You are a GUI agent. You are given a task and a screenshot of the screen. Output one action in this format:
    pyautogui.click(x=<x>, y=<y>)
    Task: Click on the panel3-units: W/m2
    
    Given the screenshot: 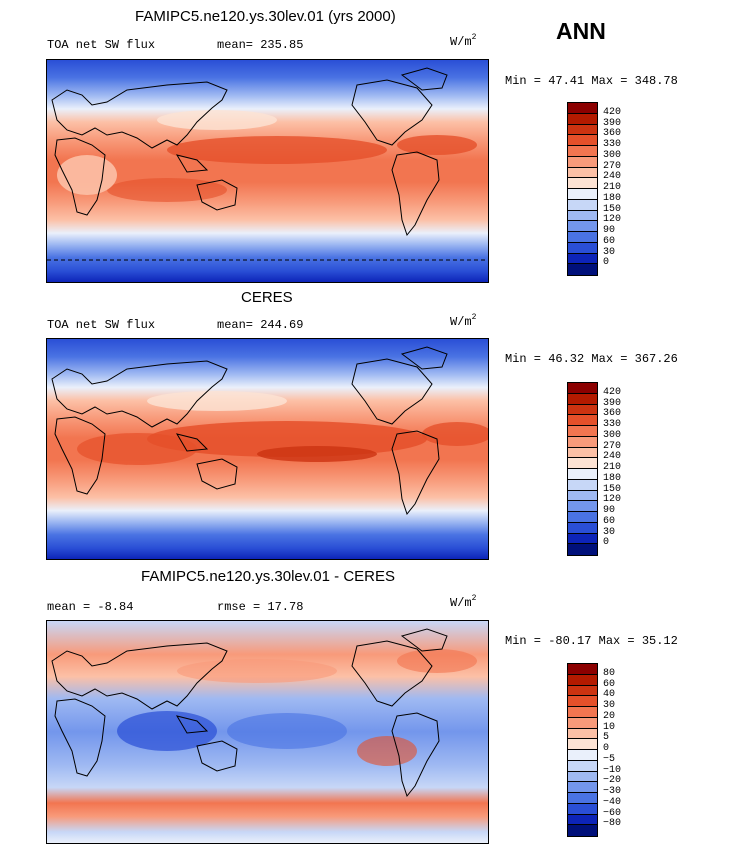 What is the action you would take?
    pyautogui.click(x=463, y=602)
    